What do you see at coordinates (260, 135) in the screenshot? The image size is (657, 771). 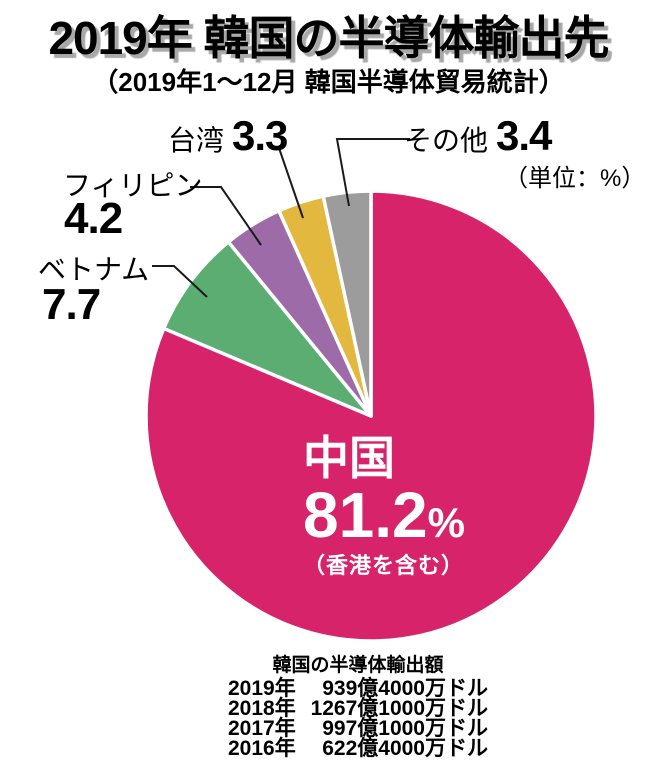 I see `taiwan-value: 3.3` at bounding box center [260, 135].